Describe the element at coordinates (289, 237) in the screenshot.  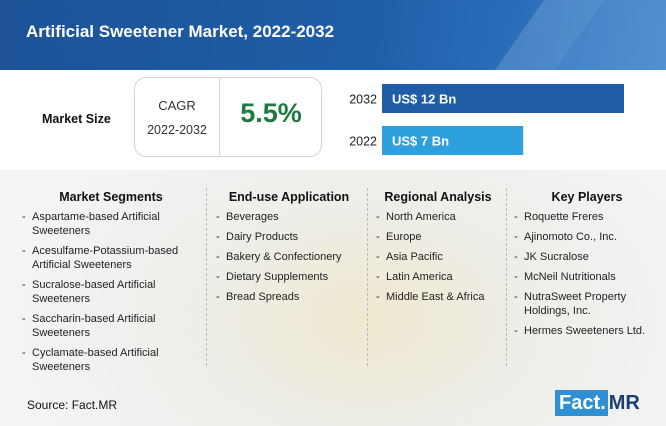
I see `list-item: Dairy Products` at that location.